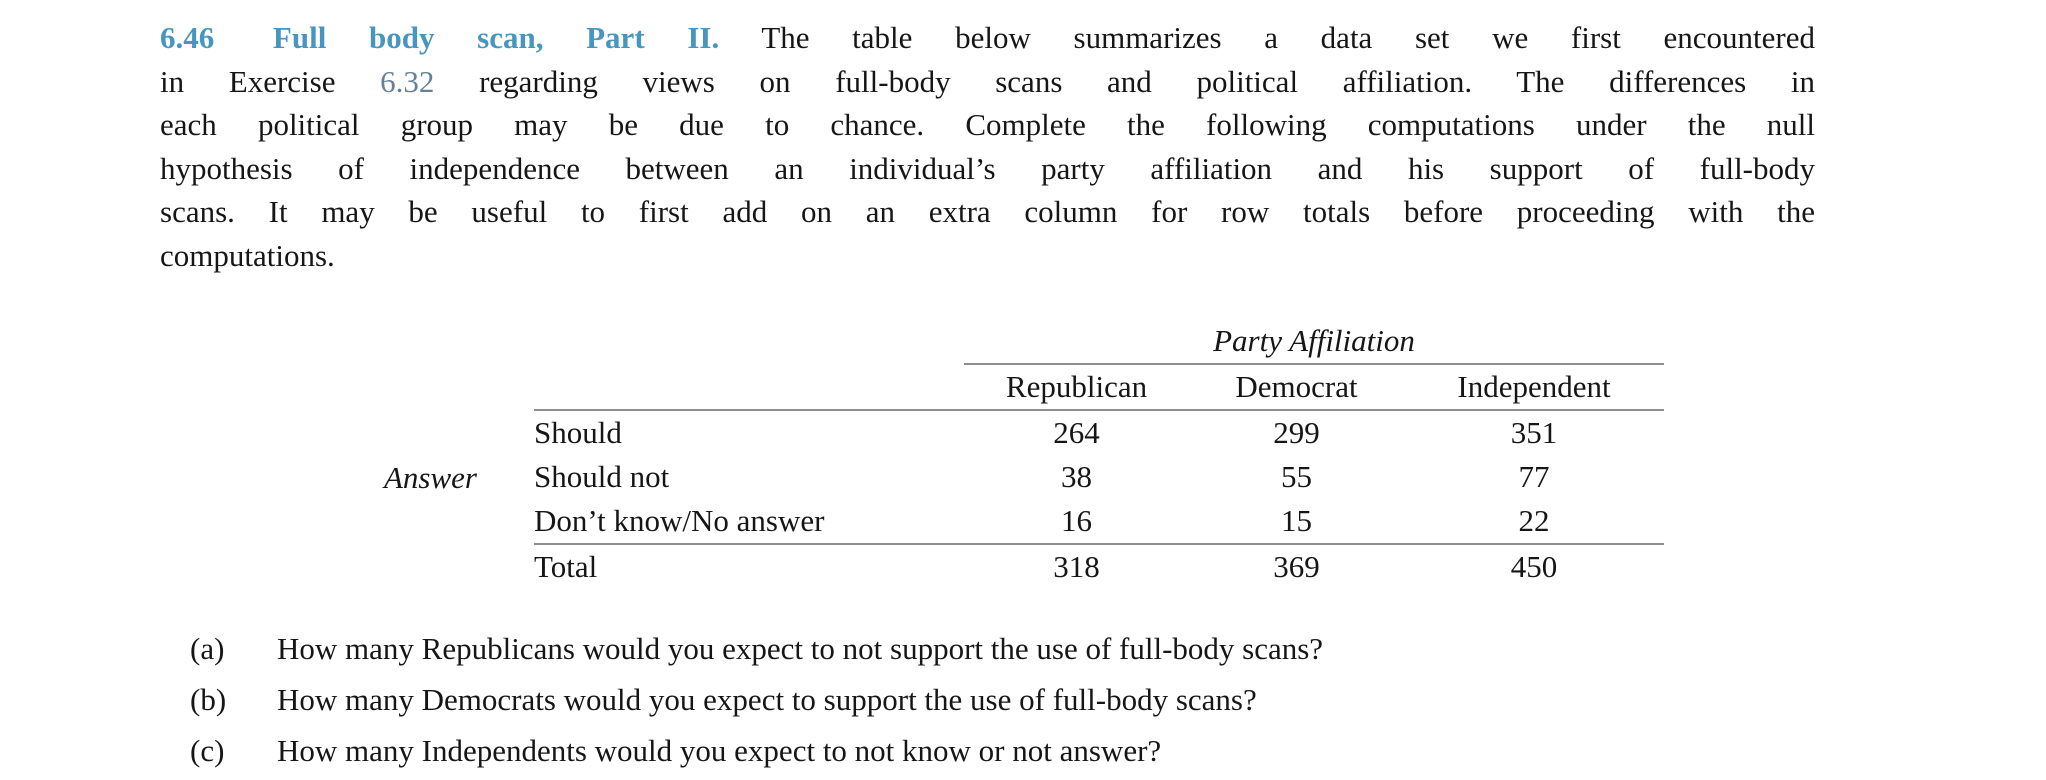 This screenshot has width=2046, height=780. Describe the element at coordinates (566, 566) in the screenshot. I see `row-label: Total` at that location.